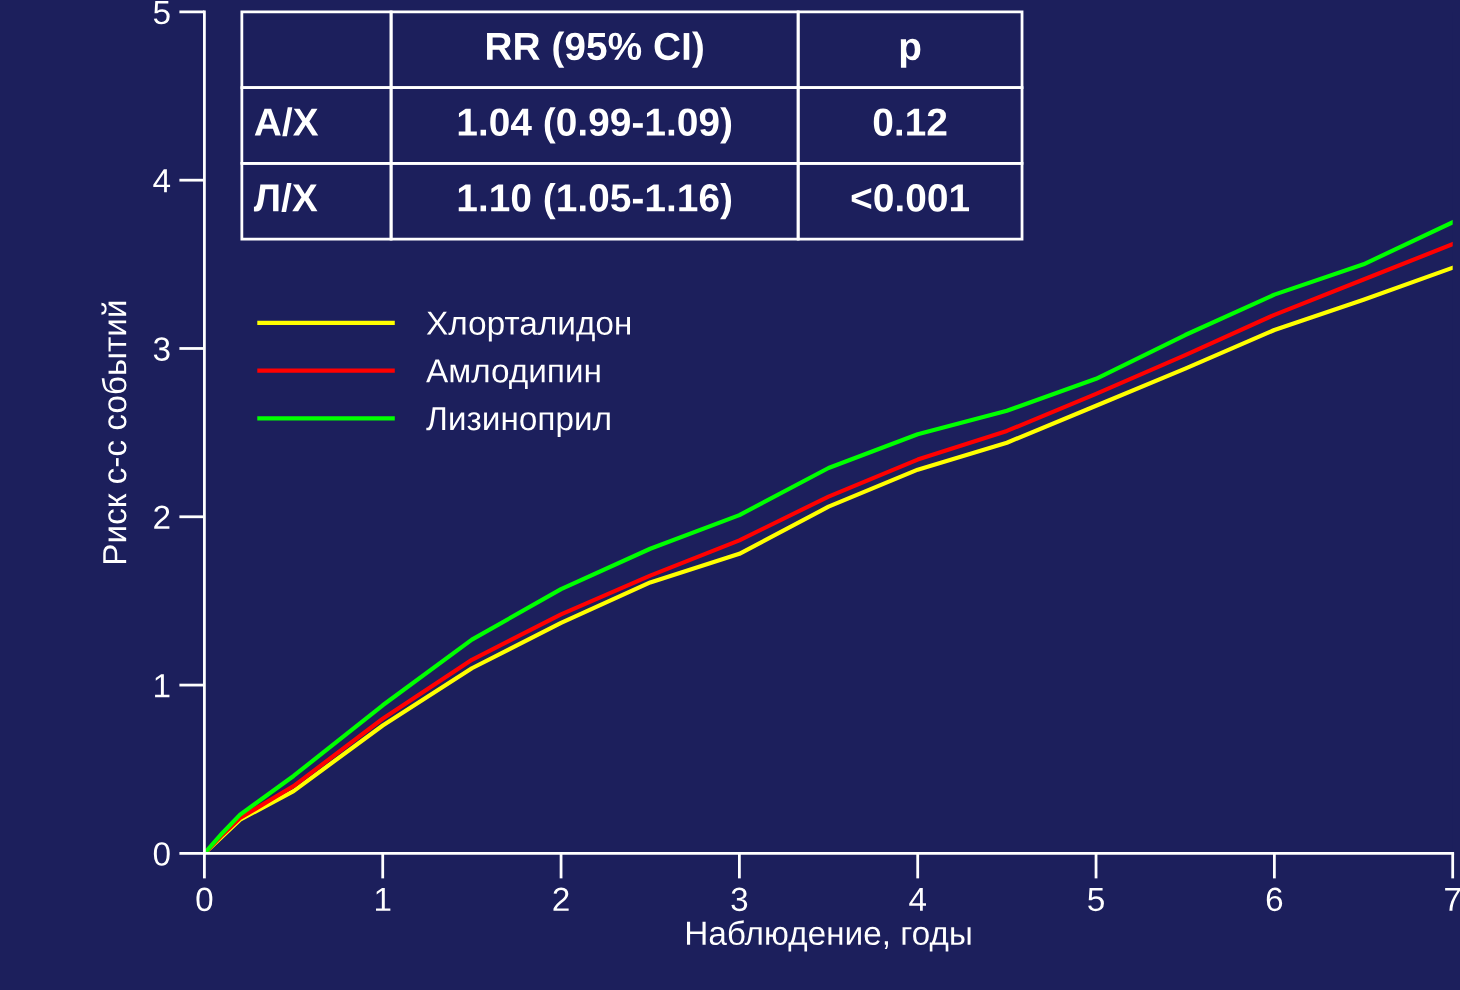 The height and width of the screenshot is (990, 1460). I want to click on x-tick-label: 3, so click(739, 899).